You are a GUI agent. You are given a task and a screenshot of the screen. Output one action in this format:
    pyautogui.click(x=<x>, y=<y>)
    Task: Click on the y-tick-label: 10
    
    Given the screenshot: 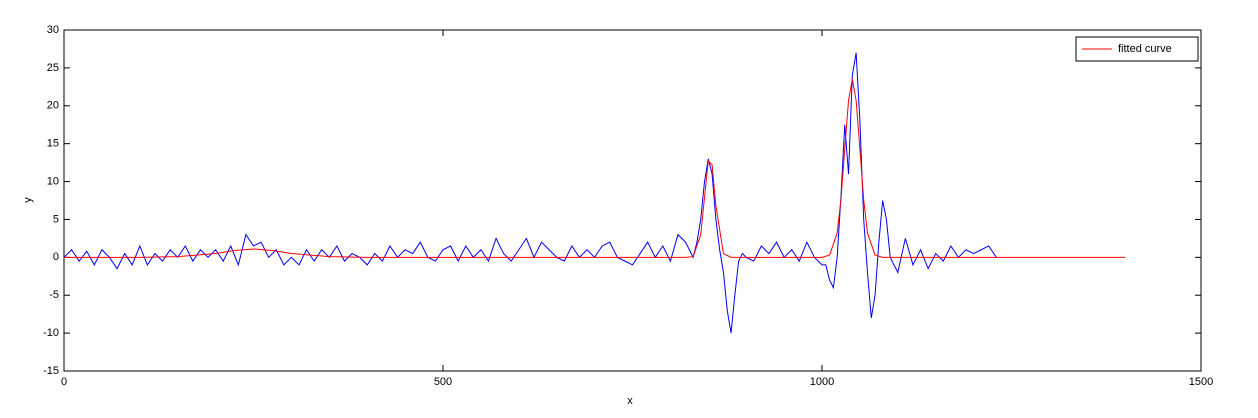 What is the action you would take?
    pyautogui.click(x=53, y=181)
    